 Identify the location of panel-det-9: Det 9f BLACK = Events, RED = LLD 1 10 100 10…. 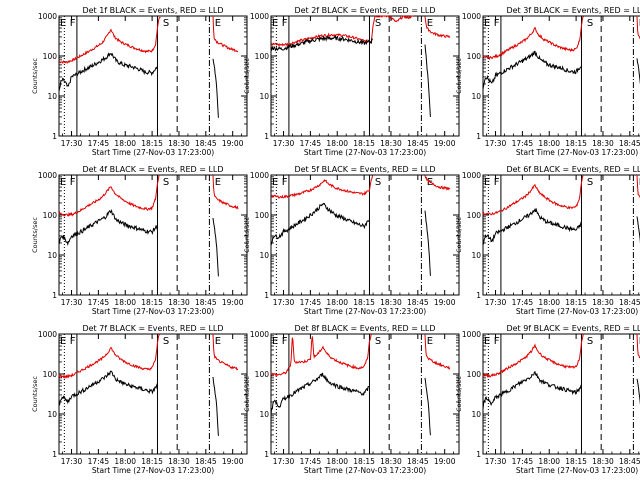
(547, 399).